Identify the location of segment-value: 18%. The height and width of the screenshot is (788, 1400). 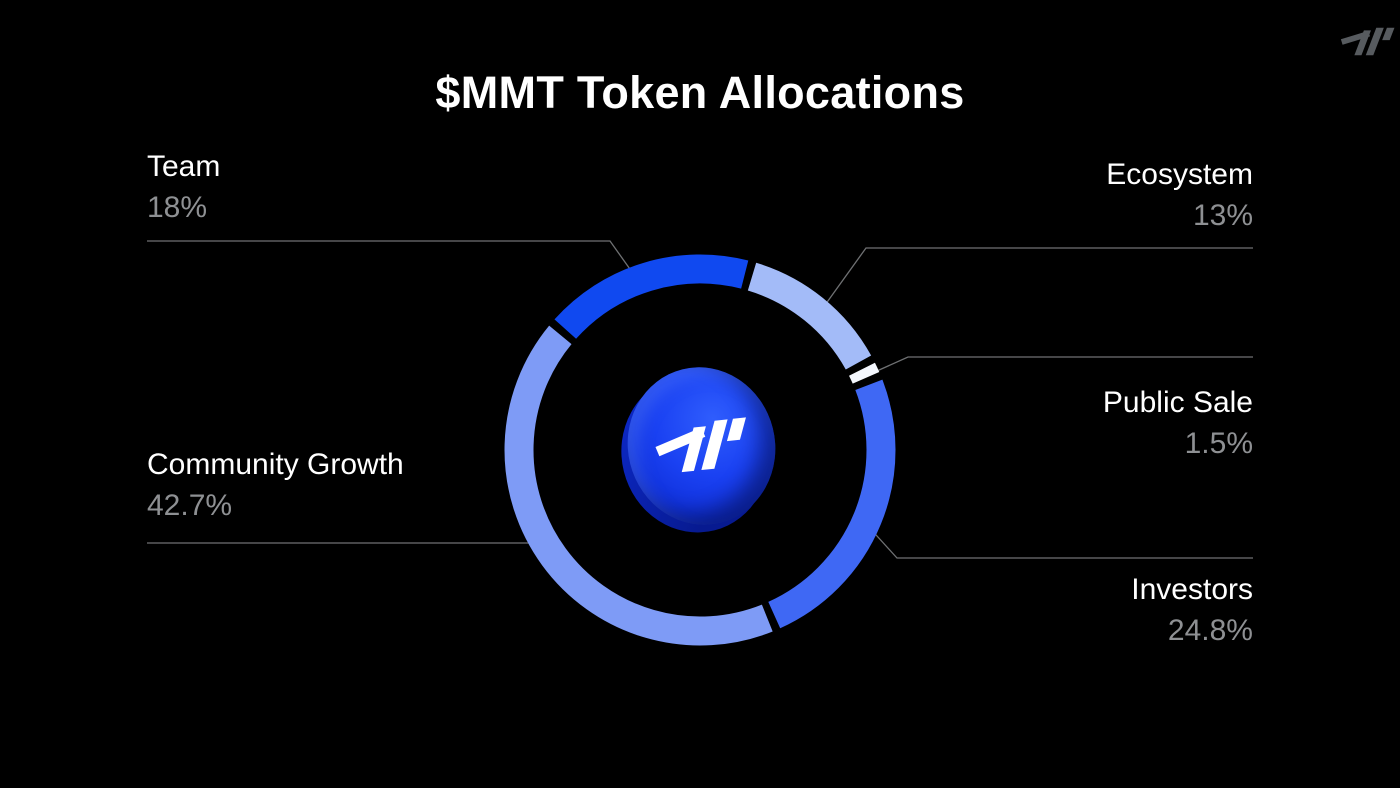
(177, 207).